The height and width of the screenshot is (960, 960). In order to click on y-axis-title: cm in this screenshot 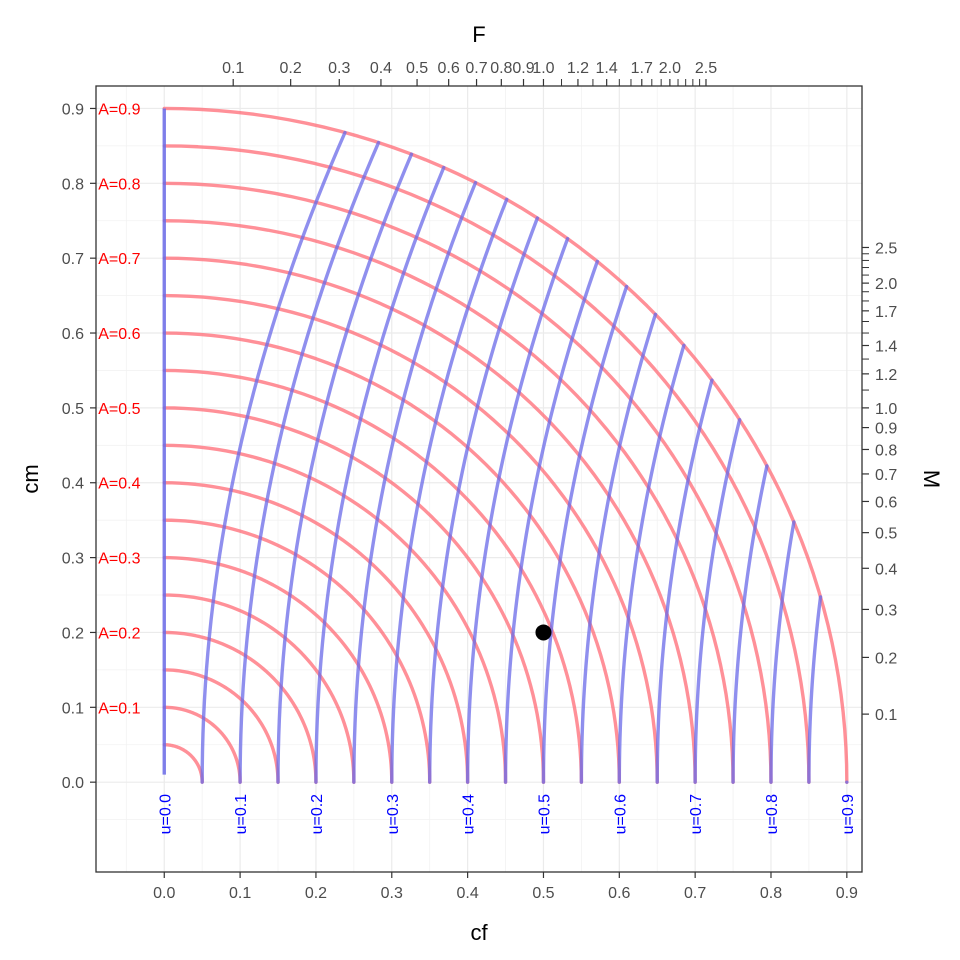, I will do `click(30, 478)`.